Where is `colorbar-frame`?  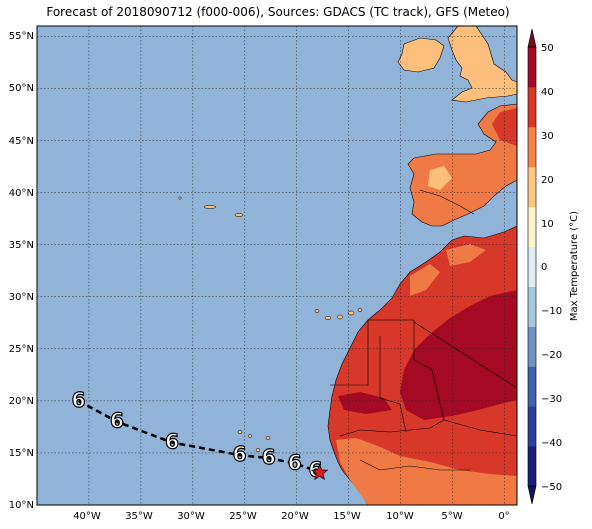
colorbar-frame is located at coordinates (532, 266).